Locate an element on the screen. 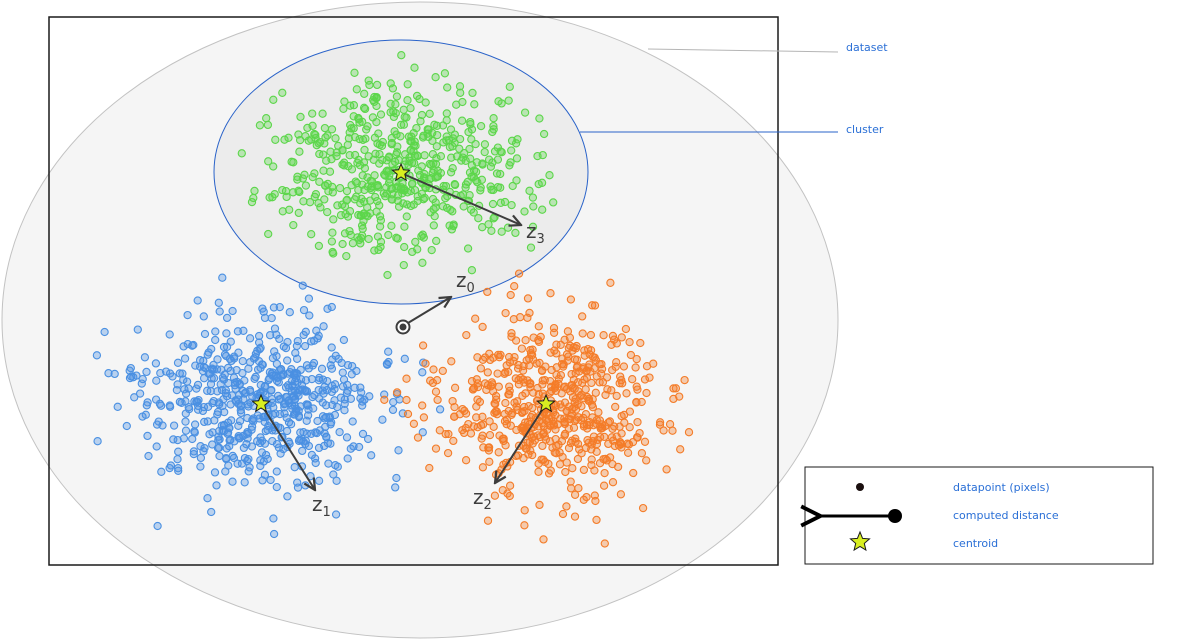  legend-label-centroid: centroid is located at coordinates (975, 543).